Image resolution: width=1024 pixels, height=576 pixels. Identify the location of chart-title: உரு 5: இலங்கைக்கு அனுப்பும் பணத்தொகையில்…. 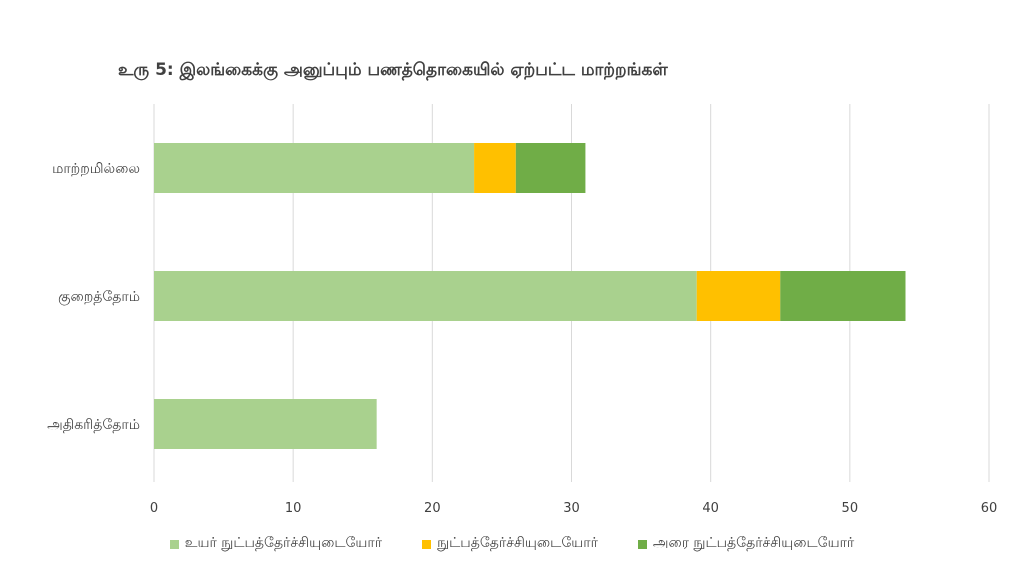
(393, 70).